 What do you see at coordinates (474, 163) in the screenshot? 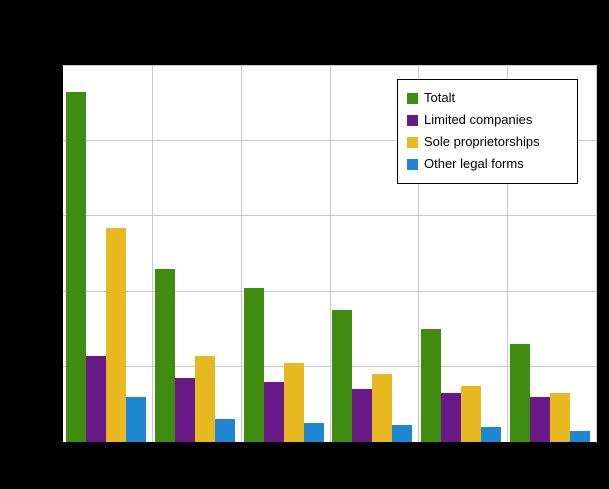
I see `legend-label: Other legal forms` at bounding box center [474, 163].